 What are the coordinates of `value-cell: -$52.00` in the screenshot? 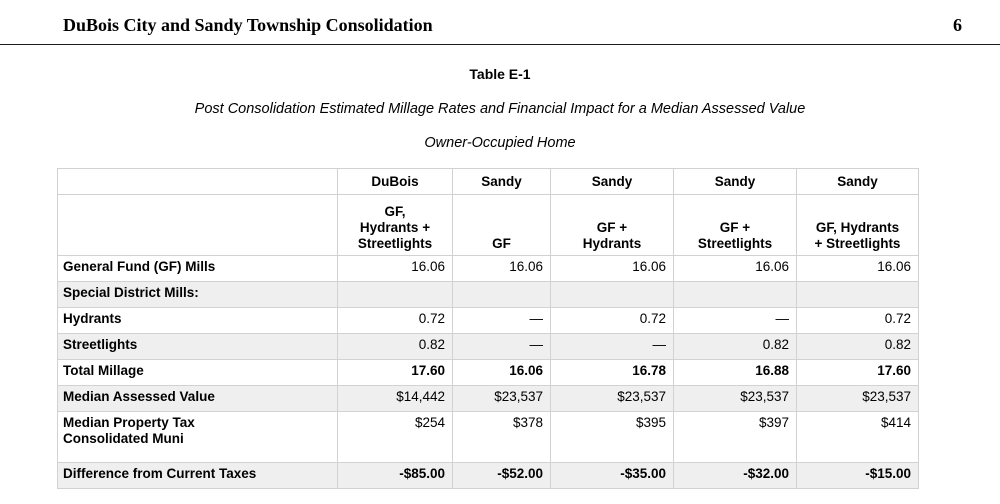 It's located at (501, 475).